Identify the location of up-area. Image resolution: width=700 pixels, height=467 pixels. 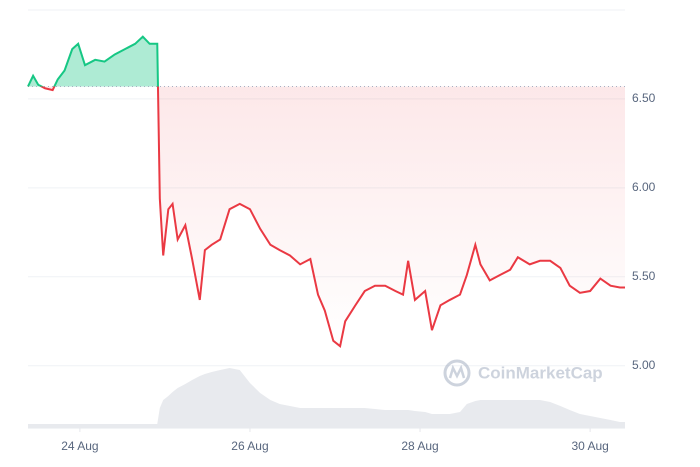
(326, 61).